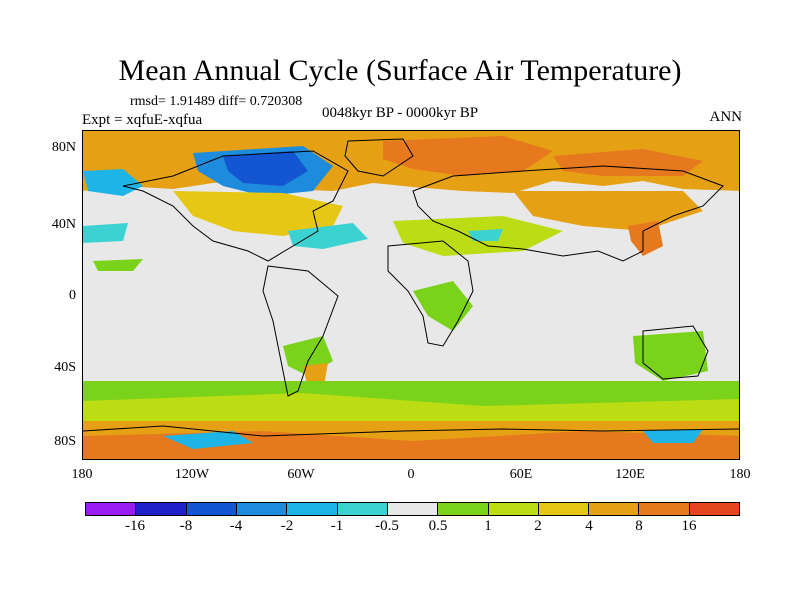  Describe the element at coordinates (328, 236) in the screenshot. I see `anomaly-region-atlantic-cool` at that location.